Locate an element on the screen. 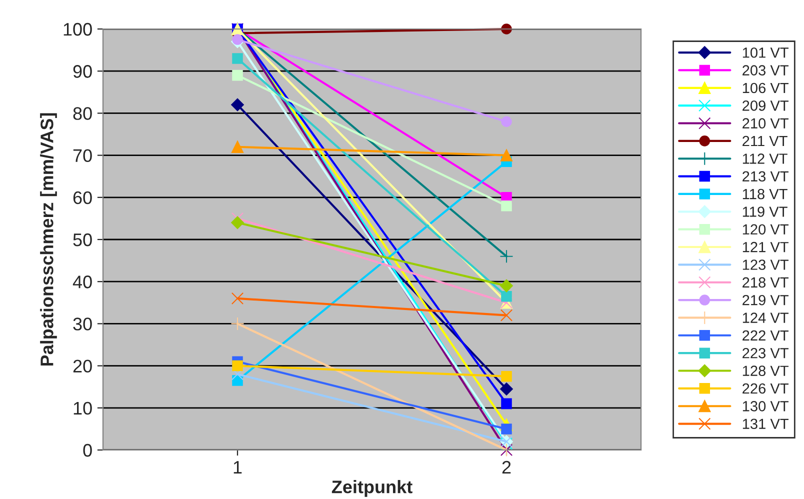 The height and width of the screenshot is (499, 804). legend-label: 211 VT is located at coordinates (765, 141).